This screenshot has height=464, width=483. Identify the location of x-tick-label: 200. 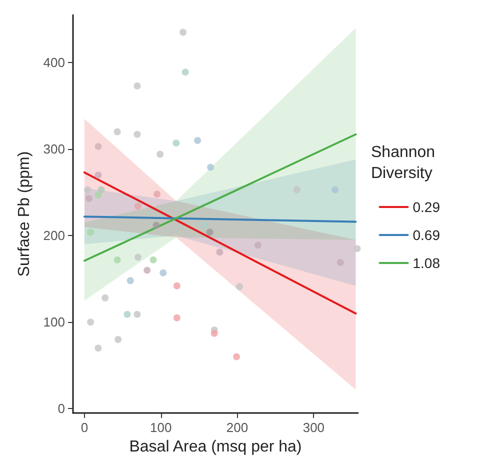
(237, 427).